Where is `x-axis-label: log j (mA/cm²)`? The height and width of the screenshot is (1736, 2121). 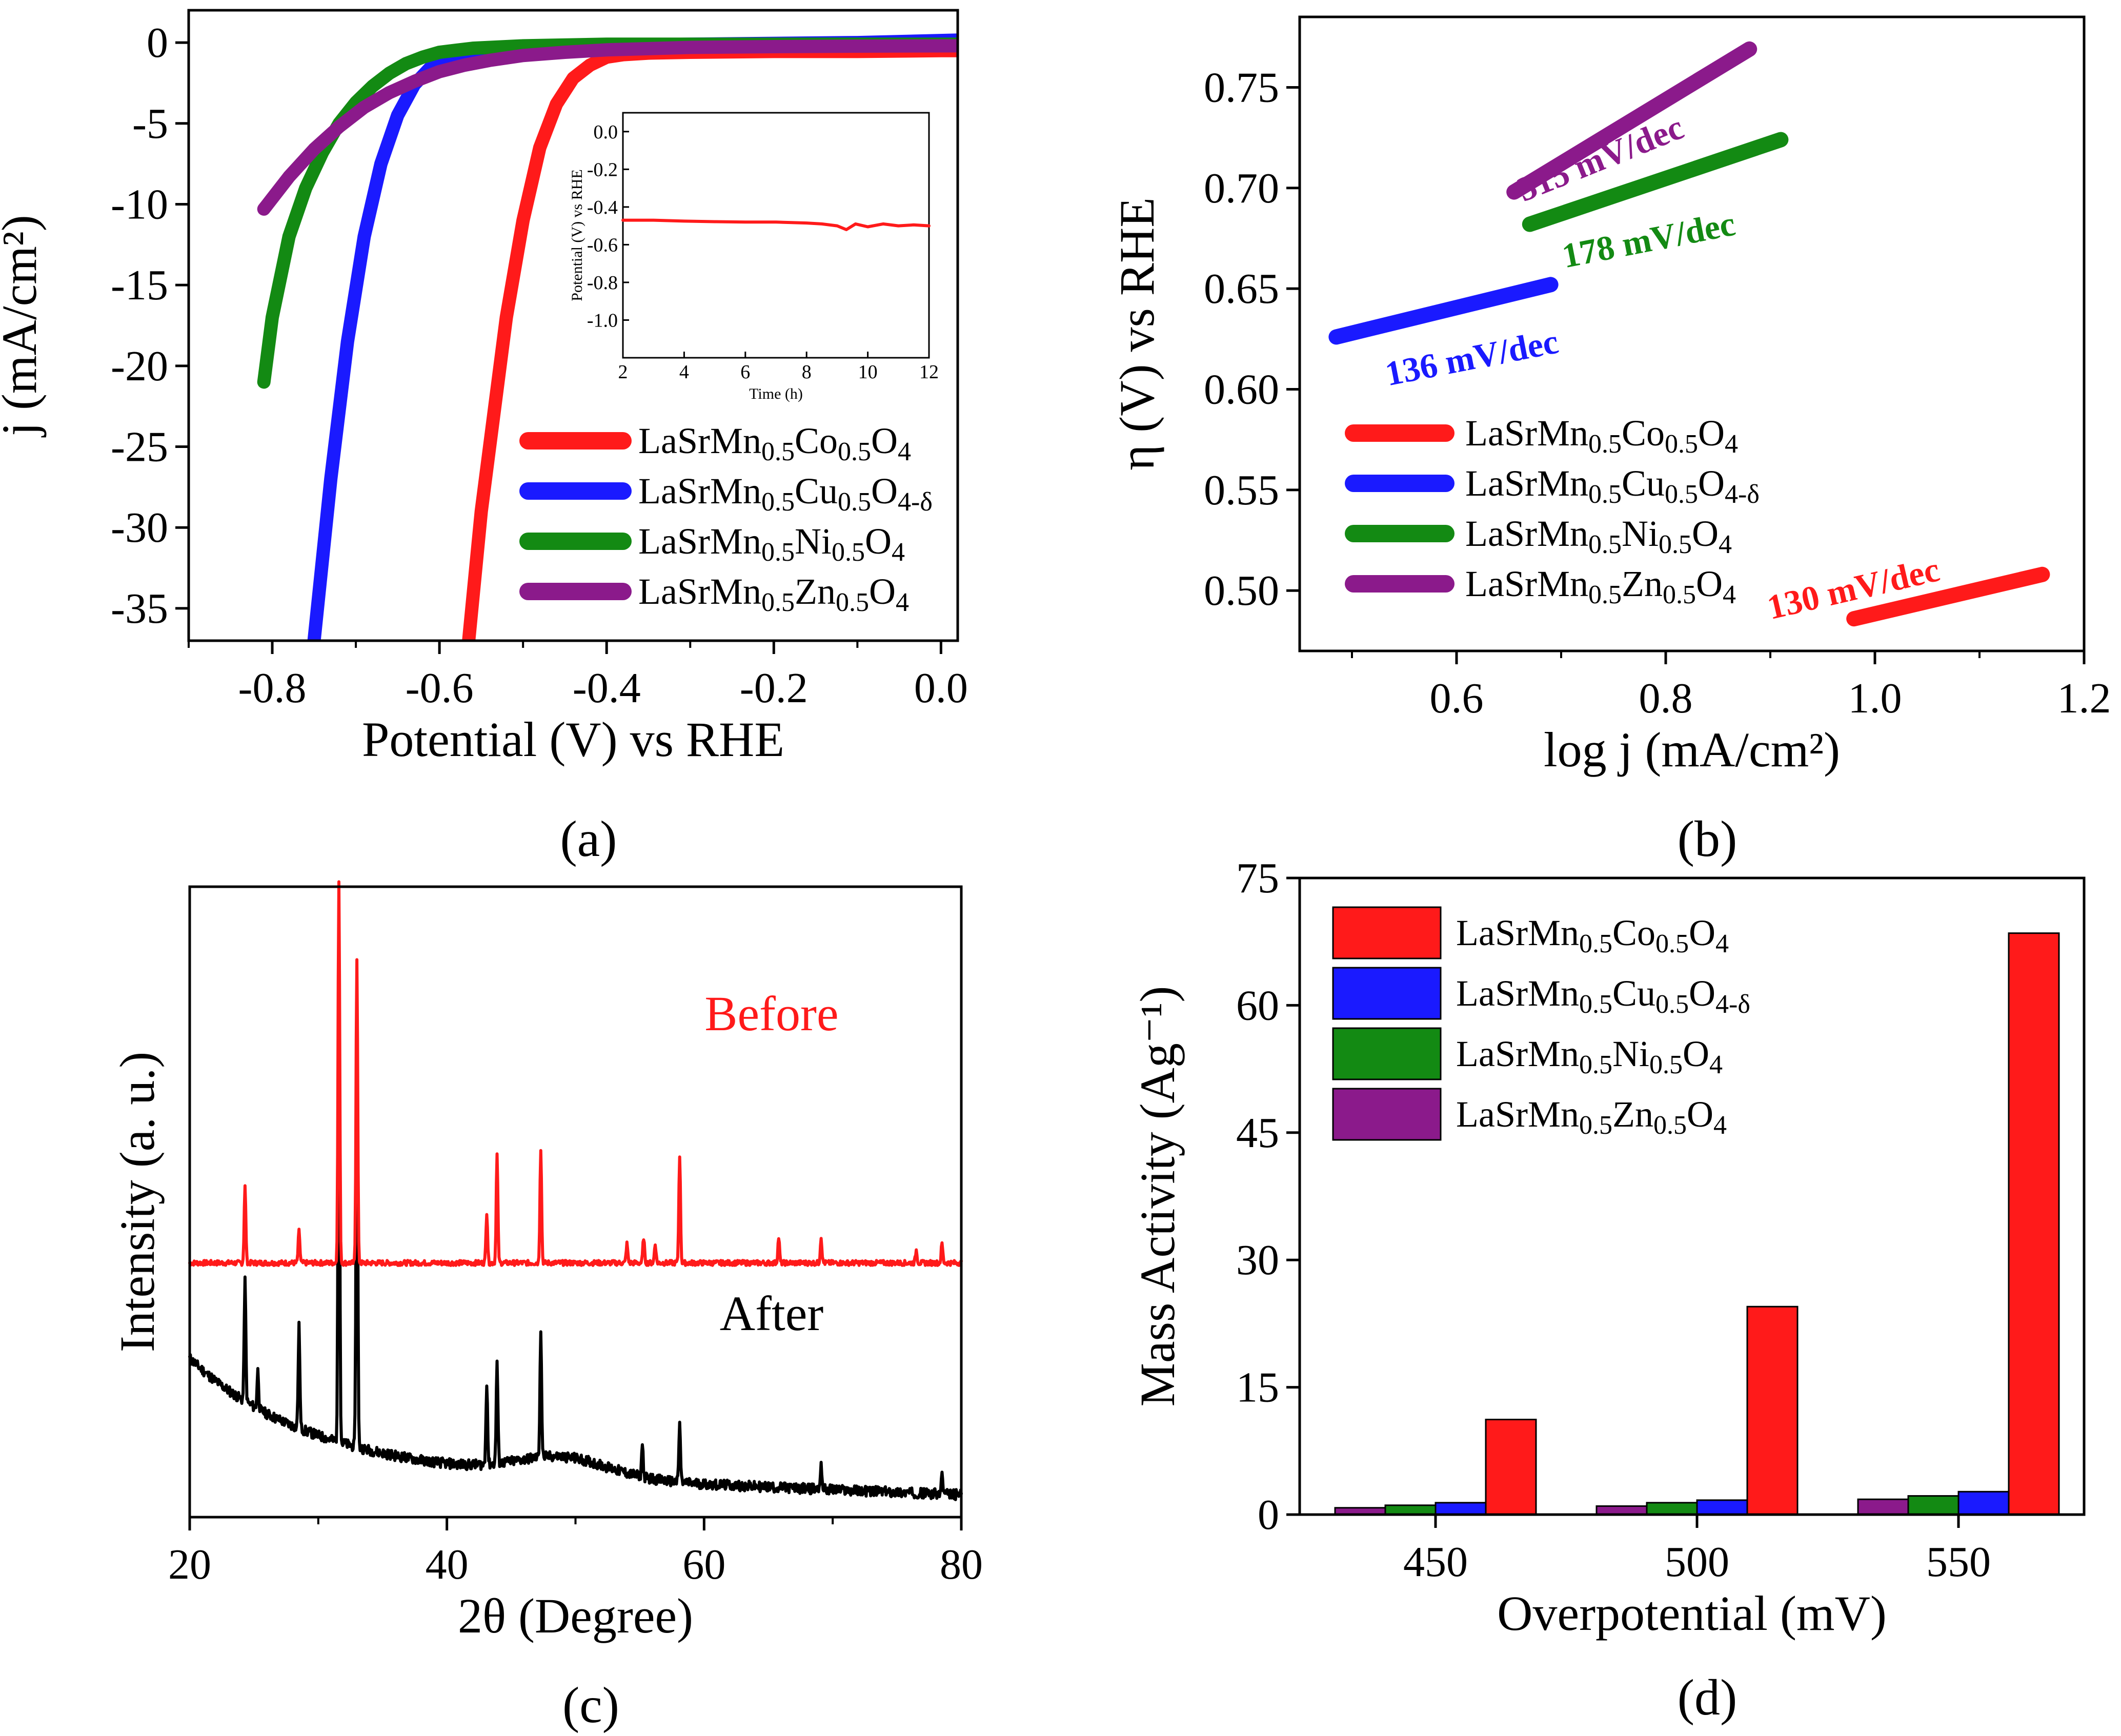 x-axis-label: log j (mA/cm²) is located at coordinates (1692, 750).